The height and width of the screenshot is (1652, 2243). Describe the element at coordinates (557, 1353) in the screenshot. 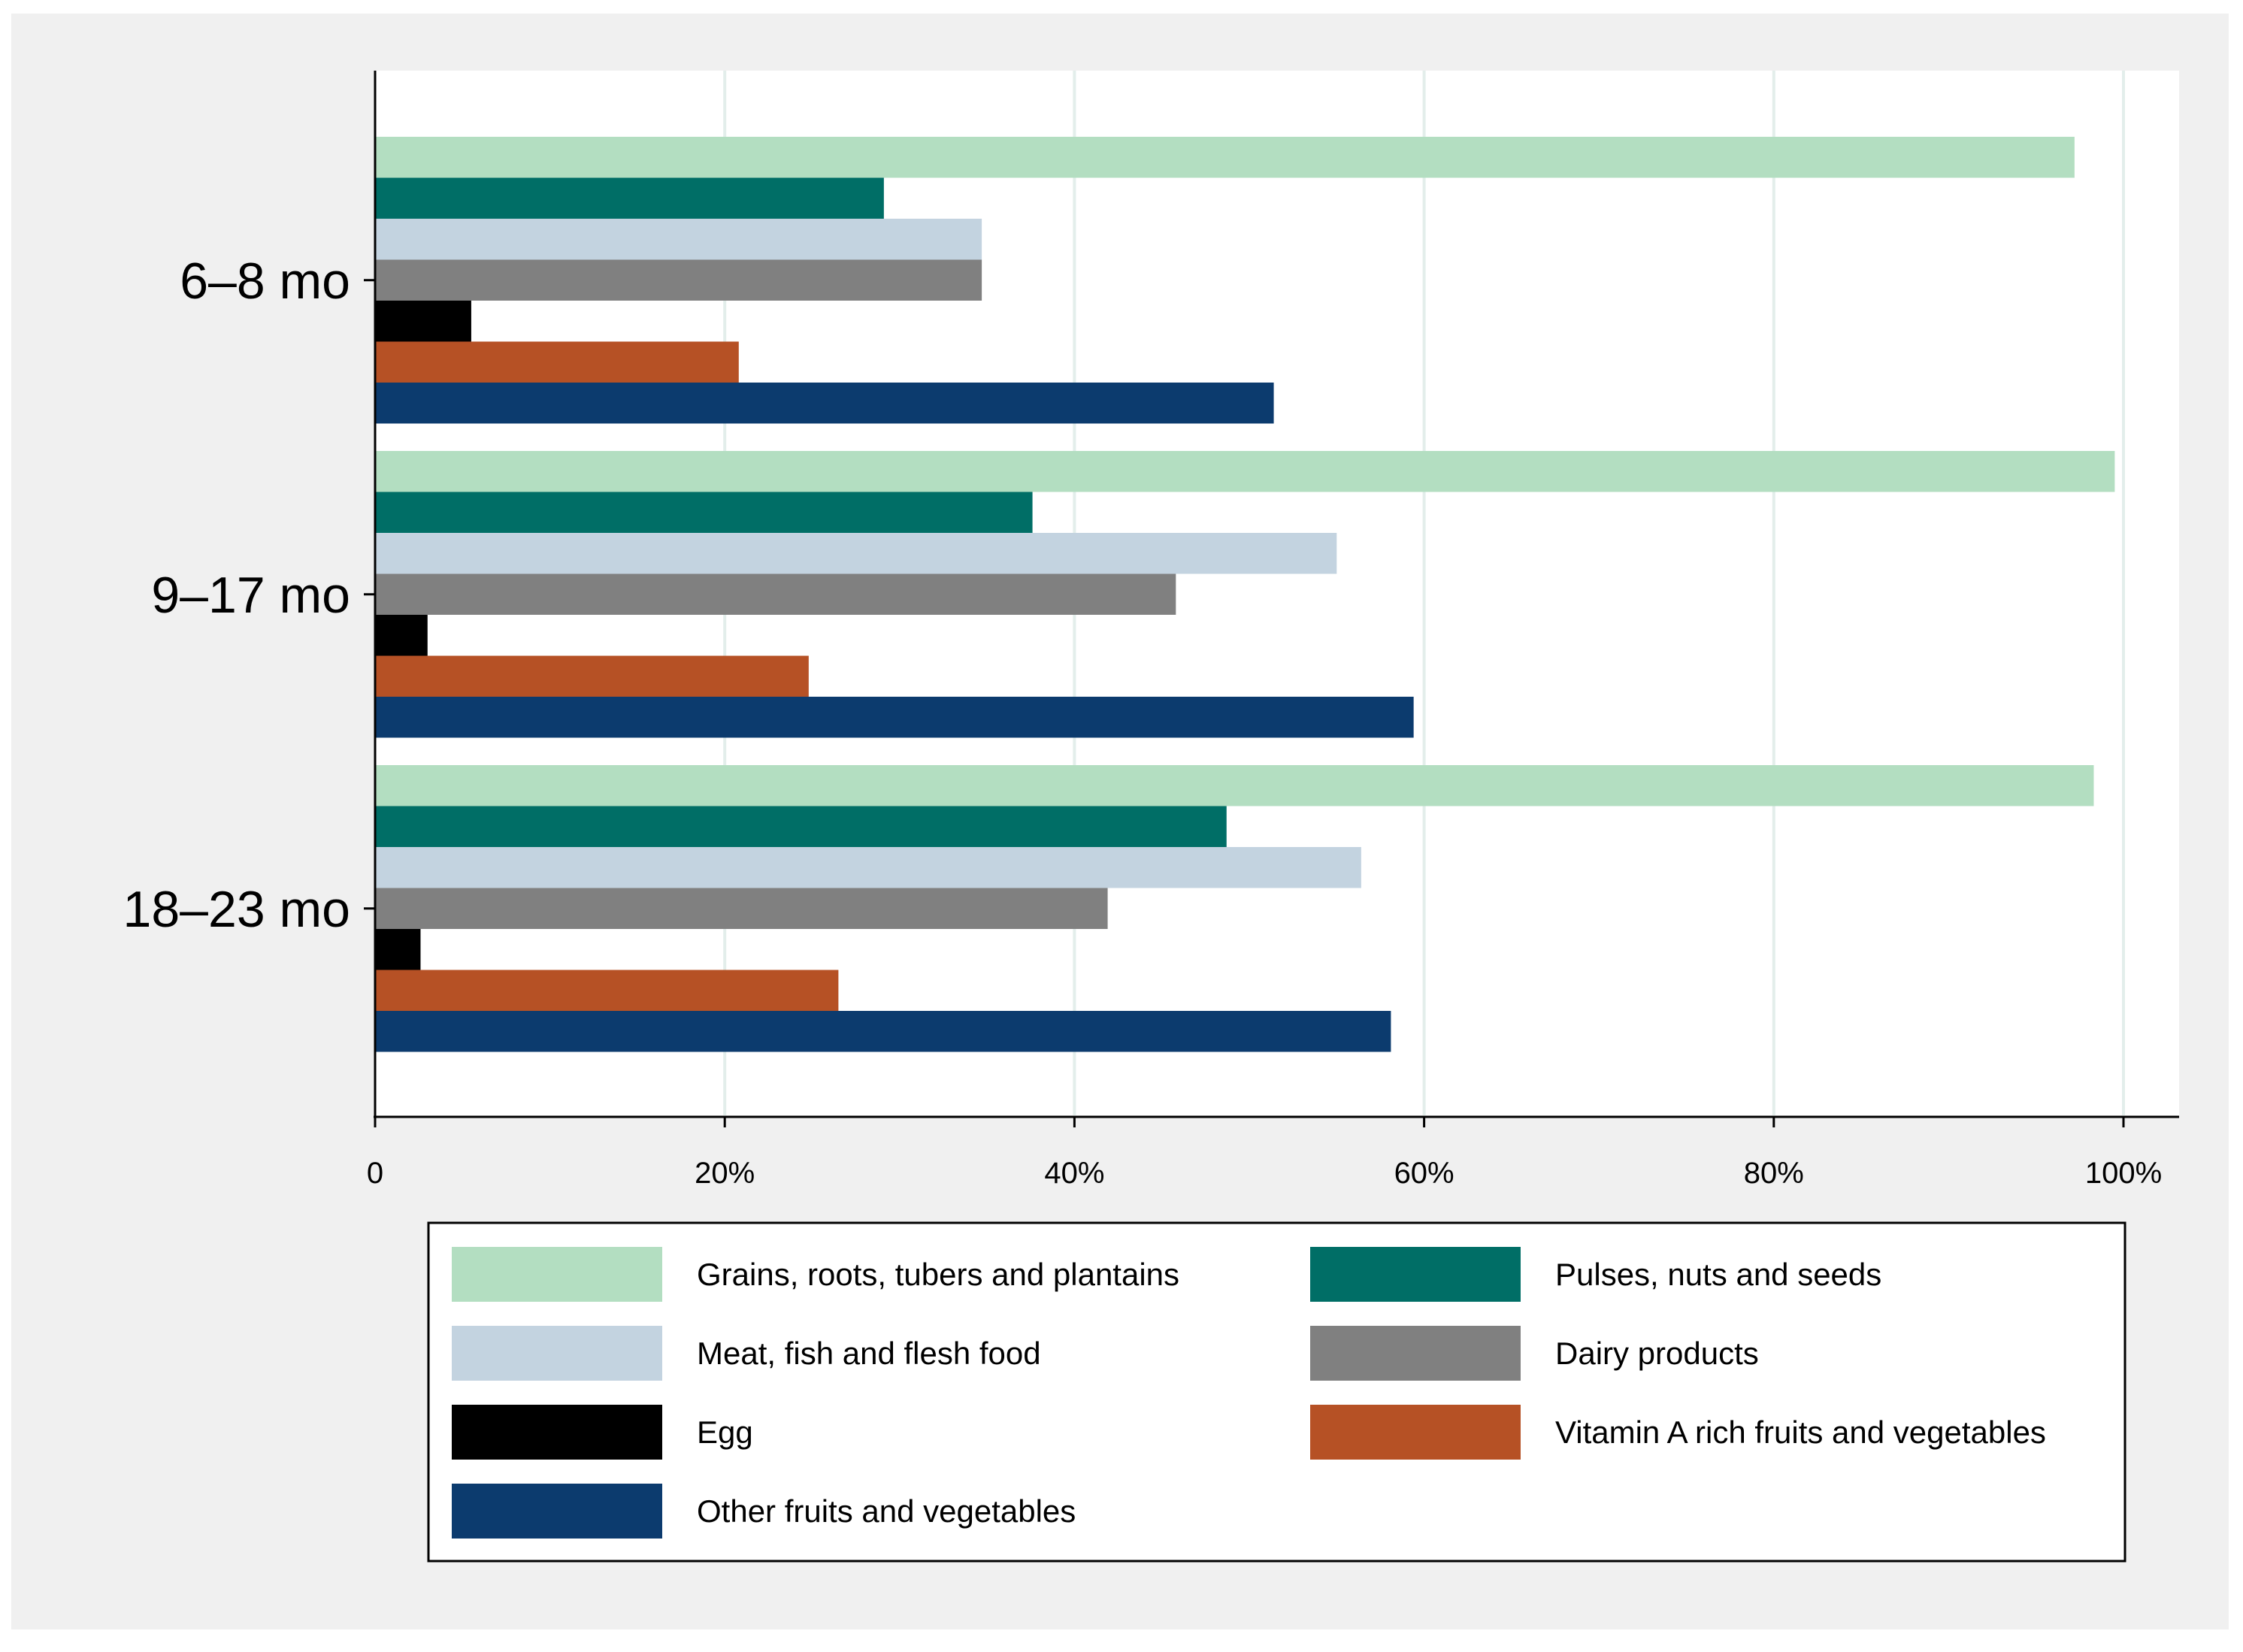

I see `legend-swatch-meat-fish-and-flesh-food` at that location.